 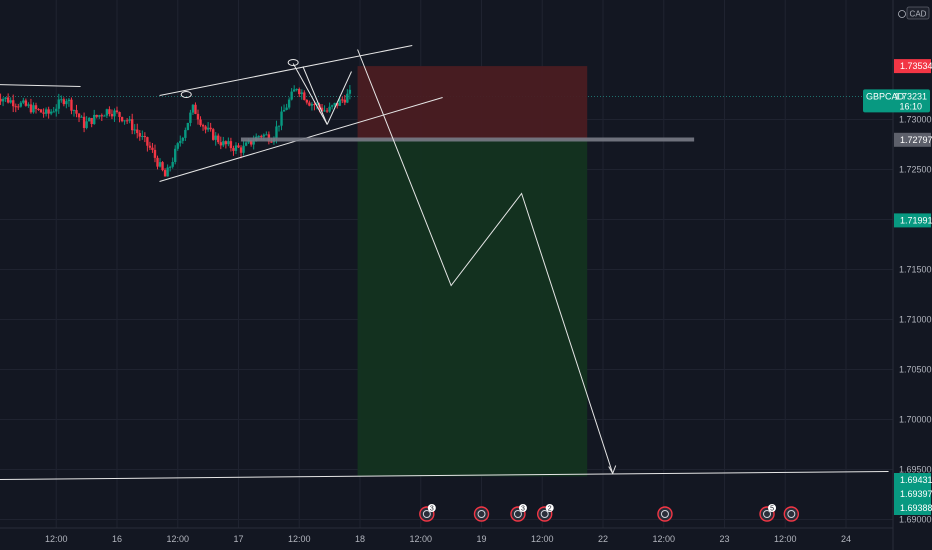 What do you see at coordinates (117, 539) in the screenshot?
I see `x-tick-label: 16` at bounding box center [117, 539].